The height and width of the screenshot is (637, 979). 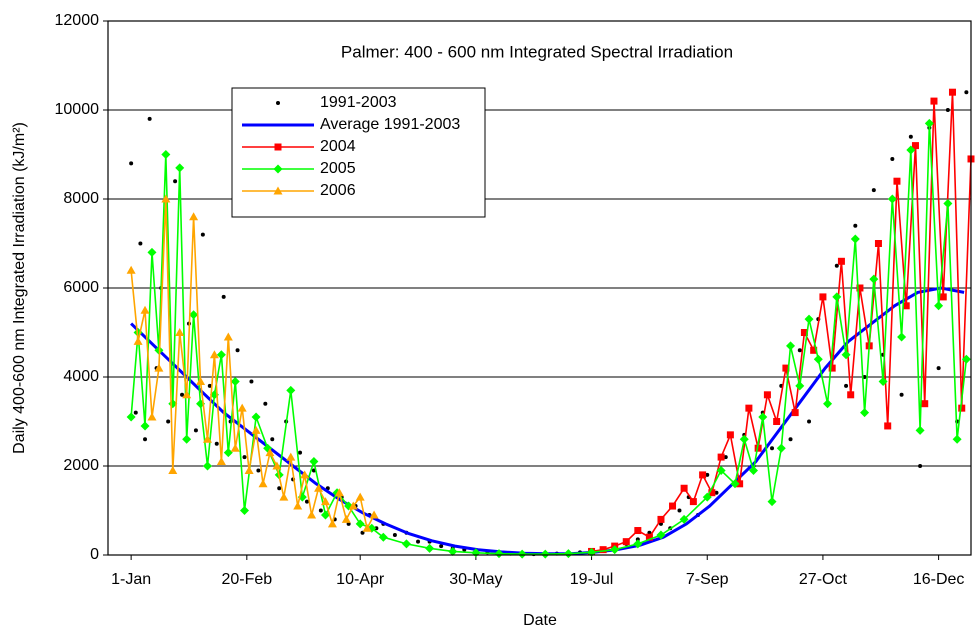 What do you see at coordinates (252, 364) in the screenshot?
I see `series-line` at bounding box center [252, 364].